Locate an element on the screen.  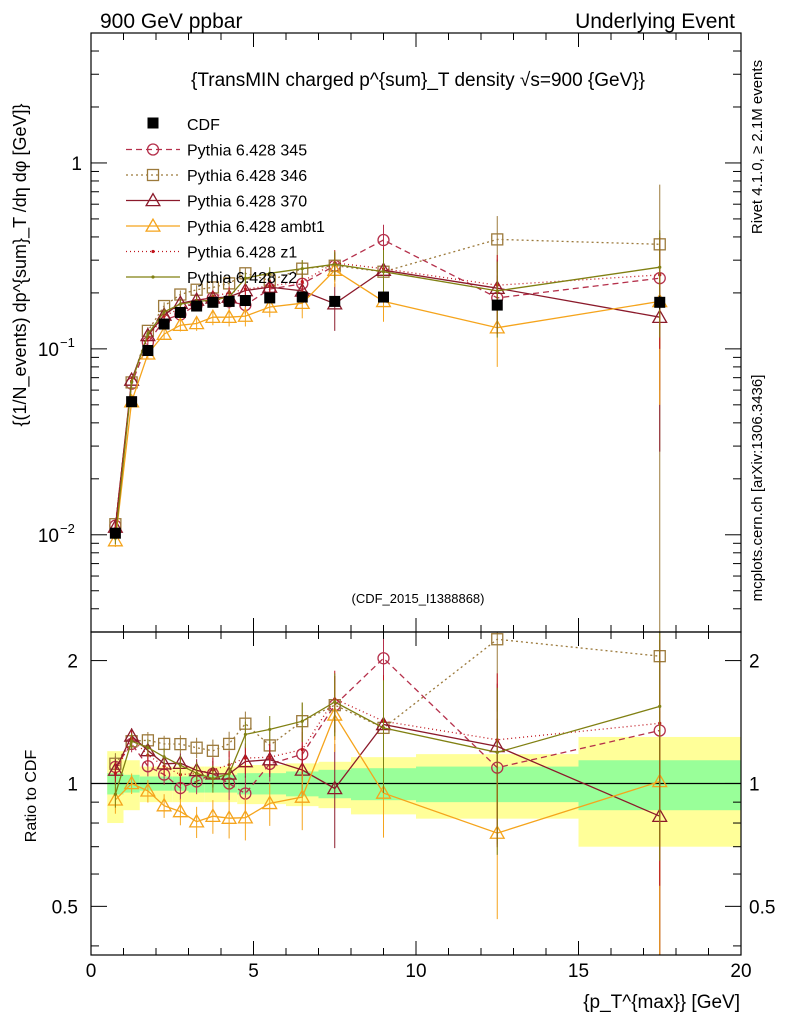
x-axis-label: {p_T^{max}} [GeV] is located at coordinates (661, 1002).